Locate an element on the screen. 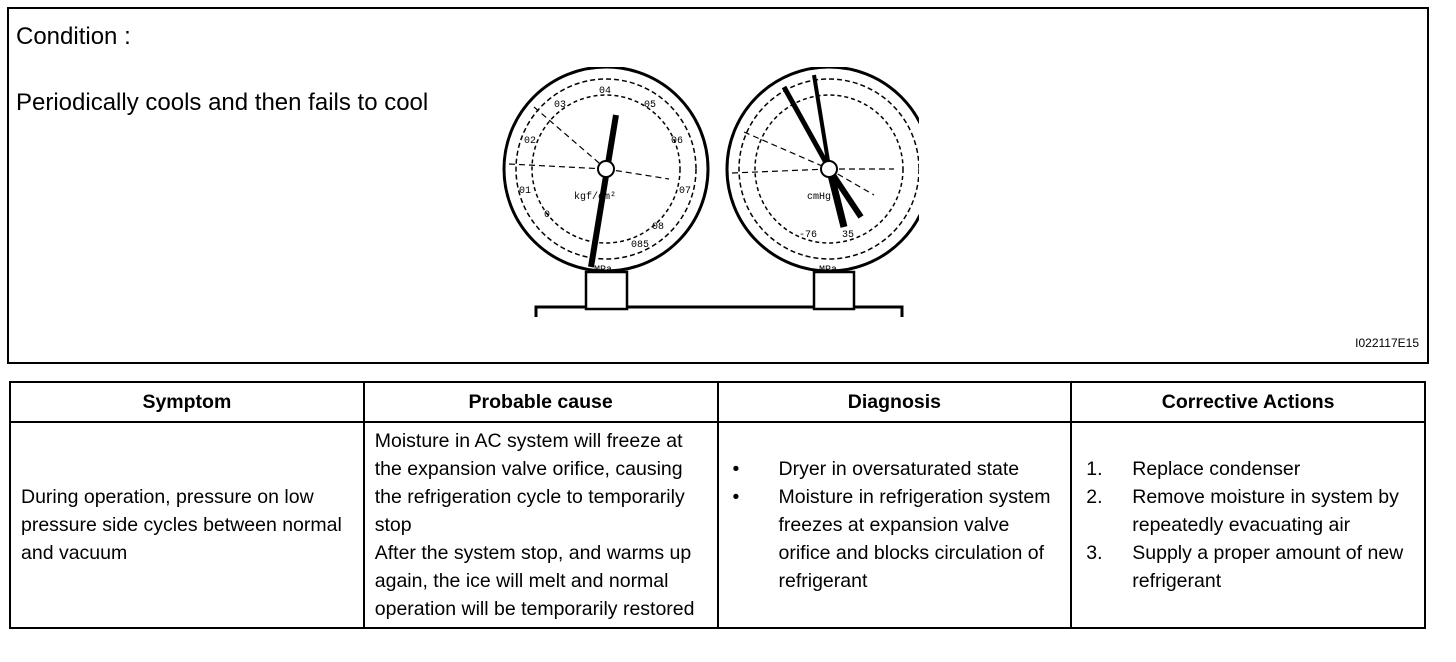  svg-text: -76 is located at coordinates (808, 235).